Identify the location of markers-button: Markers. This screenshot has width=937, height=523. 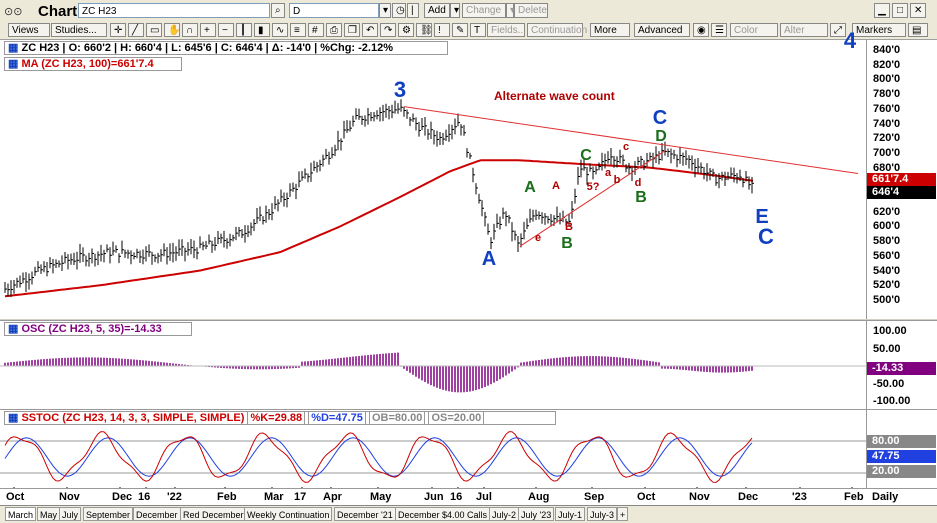
(879, 30).